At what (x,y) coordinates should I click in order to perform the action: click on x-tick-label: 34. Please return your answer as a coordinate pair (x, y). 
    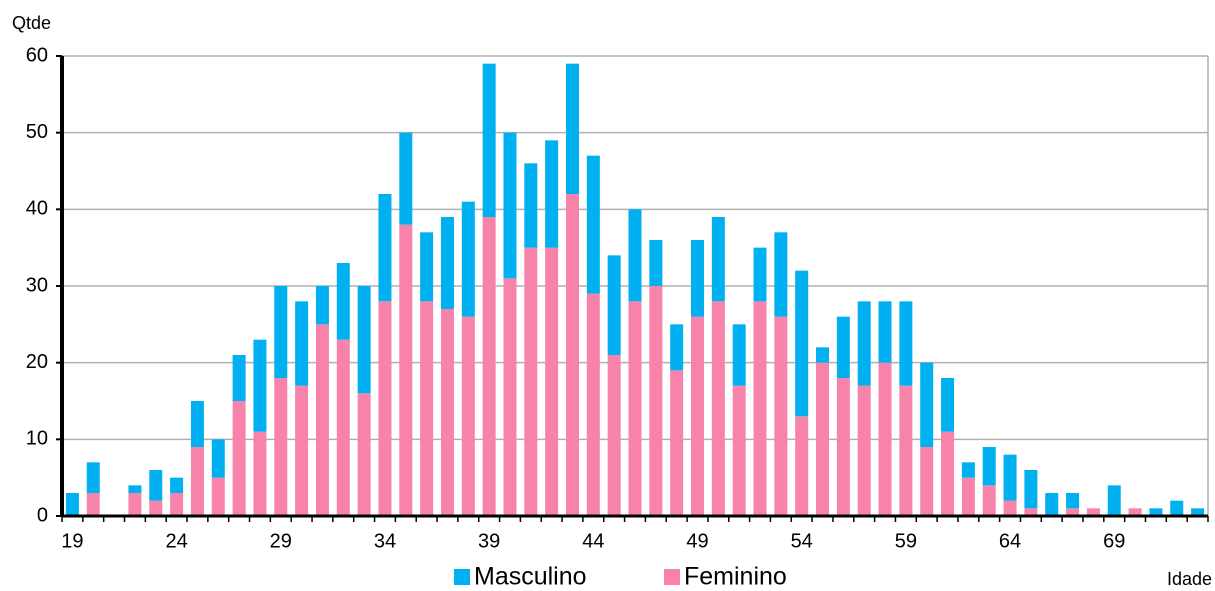
    Looking at the image, I should click on (385, 541).